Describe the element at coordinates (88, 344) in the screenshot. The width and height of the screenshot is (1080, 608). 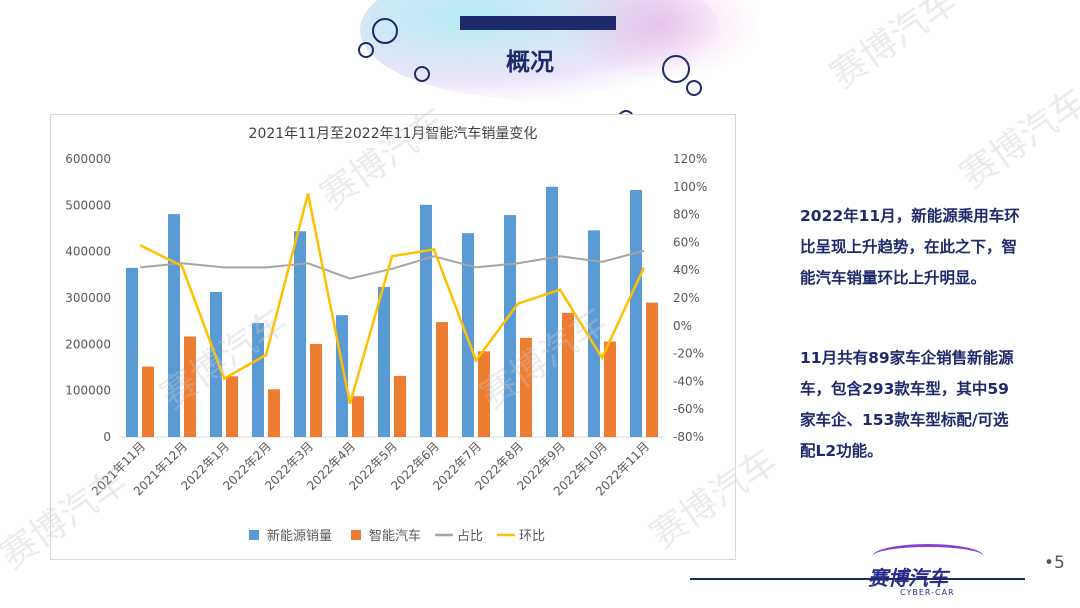
I see `y-left-tick-label: 200000` at that location.